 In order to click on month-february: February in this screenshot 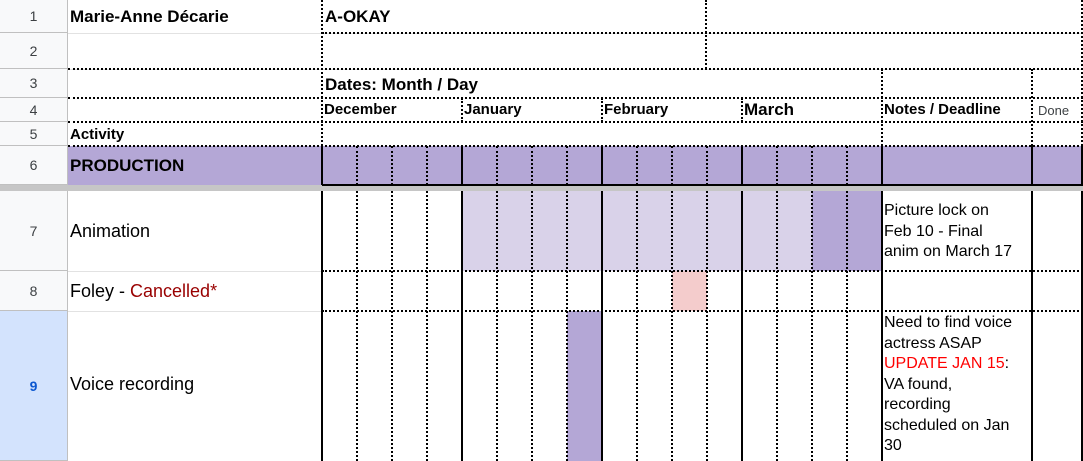, I will do `click(636, 109)`.